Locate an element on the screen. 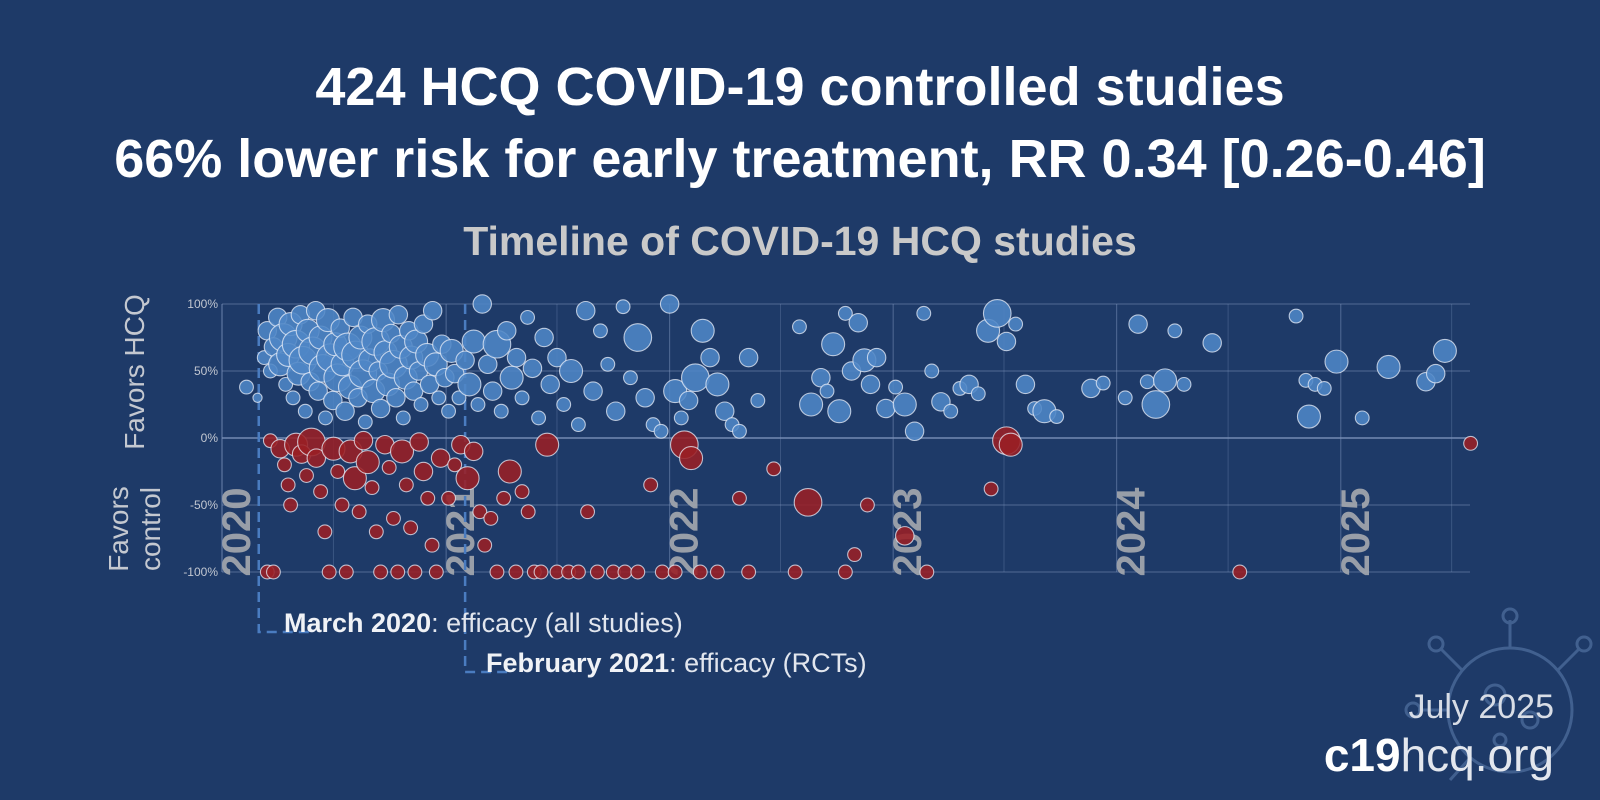  annotation-feb-2021-text: : efficacy (RCTs) is located at coordinates (768, 663).